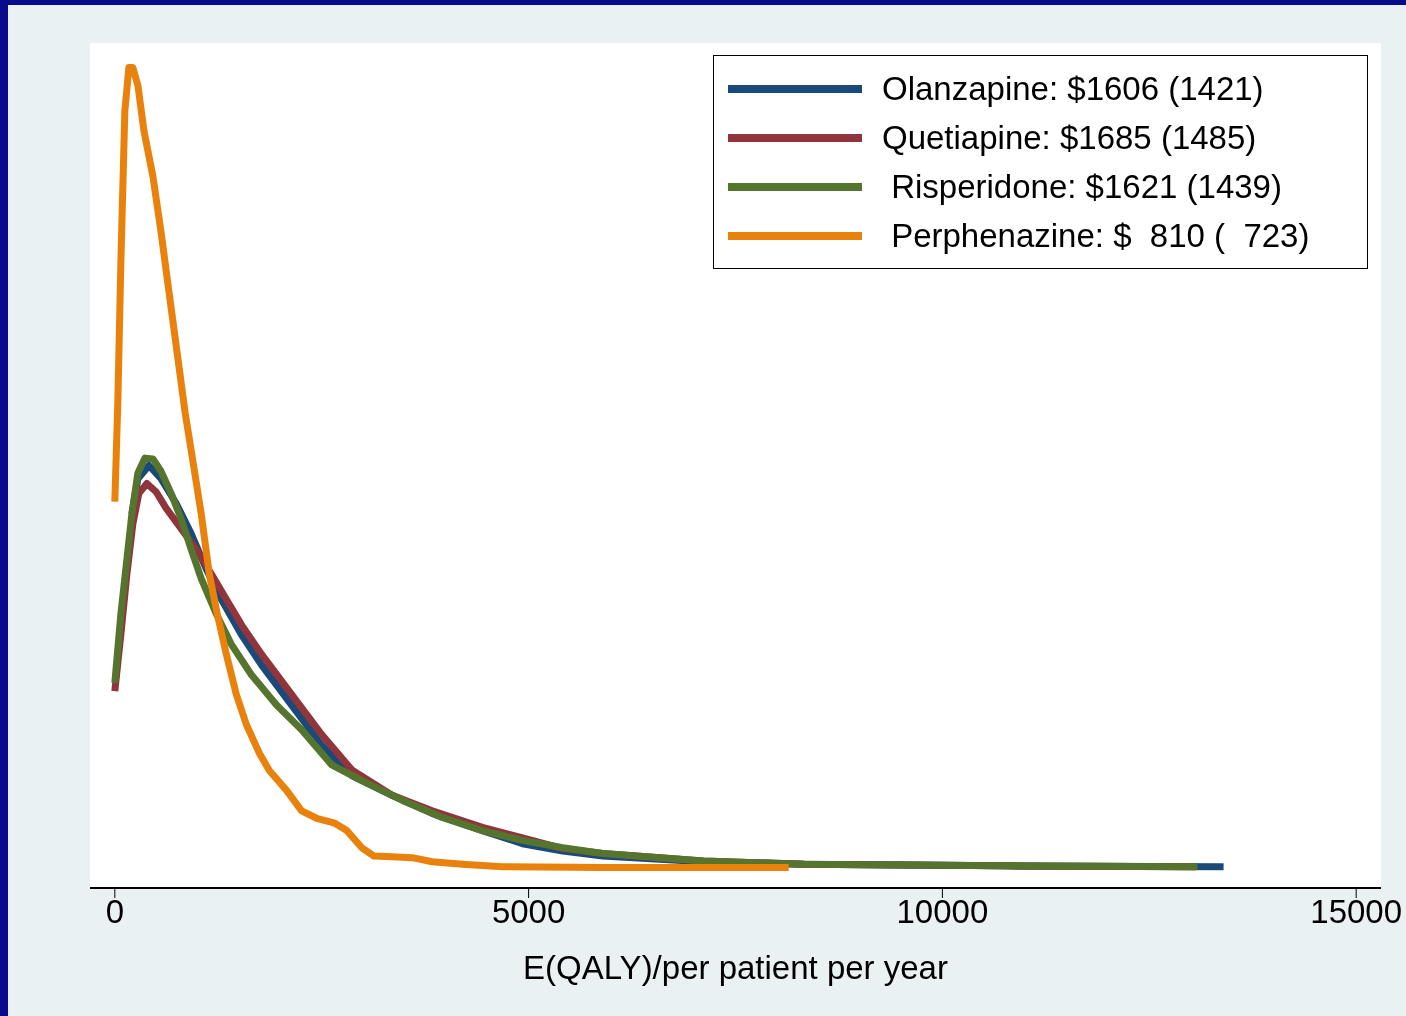 The height and width of the screenshot is (1016, 1406). What do you see at coordinates (1356, 912) in the screenshot?
I see `x-tick-label: 15000` at bounding box center [1356, 912].